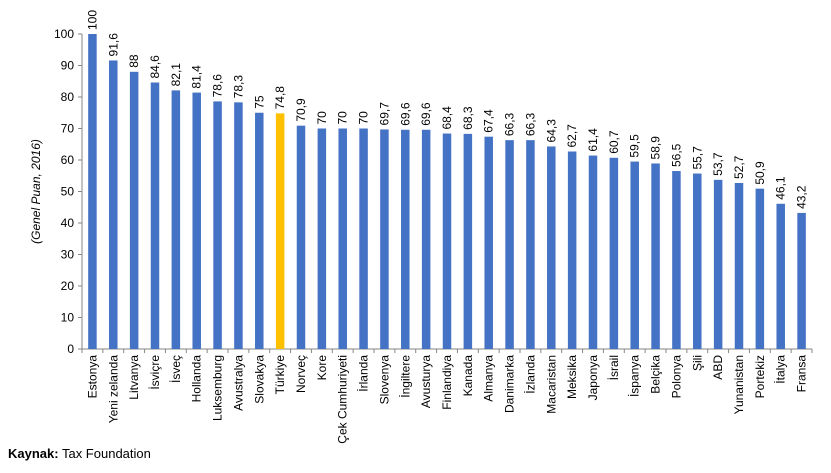 The image size is (831, 473). I want to click on x-tick-label: Portekiz, so click(760, 376).